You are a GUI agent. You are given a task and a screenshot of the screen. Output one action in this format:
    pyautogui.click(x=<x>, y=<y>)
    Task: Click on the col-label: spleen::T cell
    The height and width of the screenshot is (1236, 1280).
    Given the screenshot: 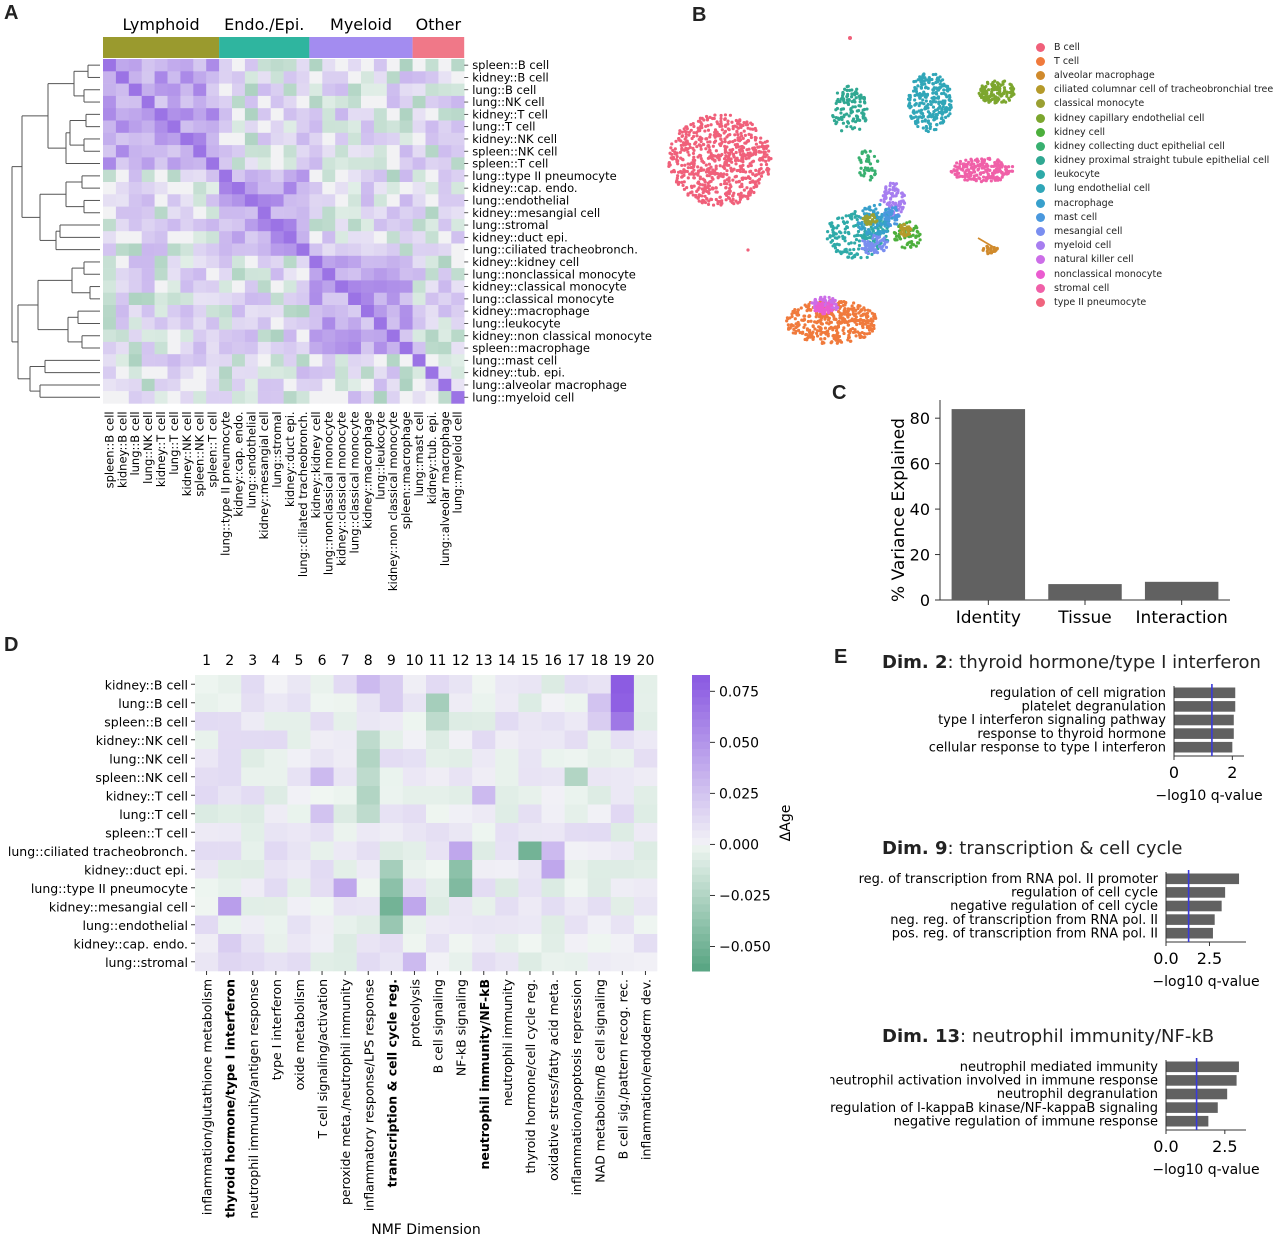 What is the action you would take?
    pyautogui.click(x=213, y=449)
    